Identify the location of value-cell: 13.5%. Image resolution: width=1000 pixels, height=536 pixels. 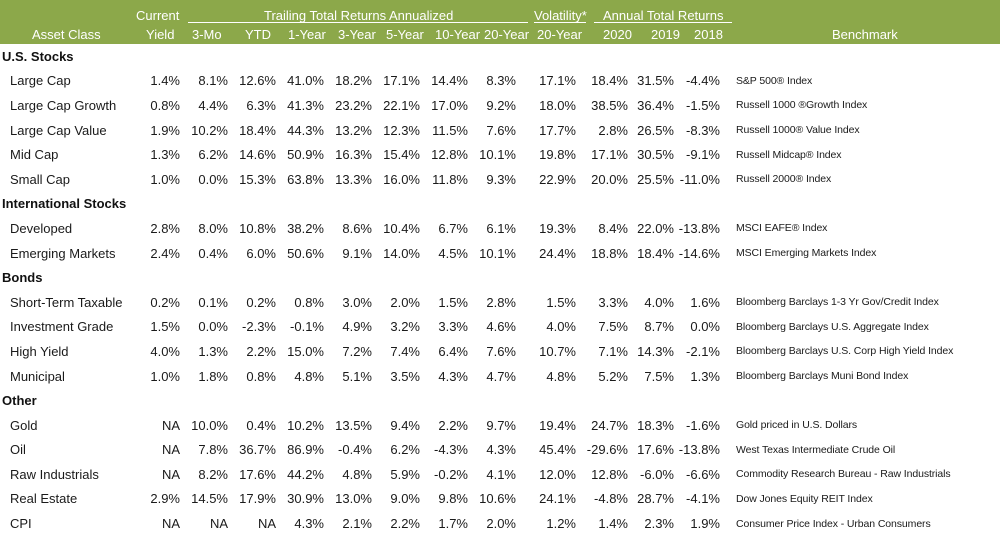
(353, 425).